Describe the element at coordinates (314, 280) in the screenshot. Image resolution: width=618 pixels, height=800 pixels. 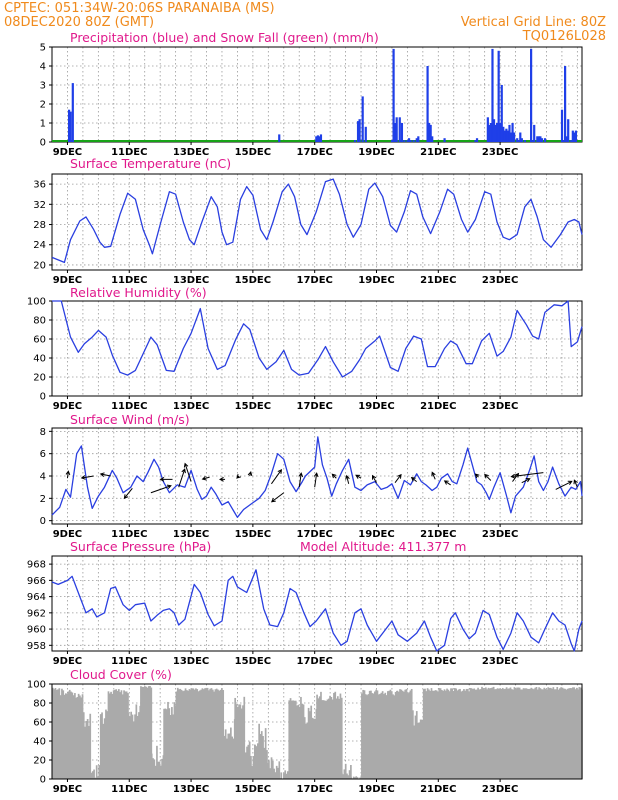
I see `x-tick-label: 17DEC` at that location.